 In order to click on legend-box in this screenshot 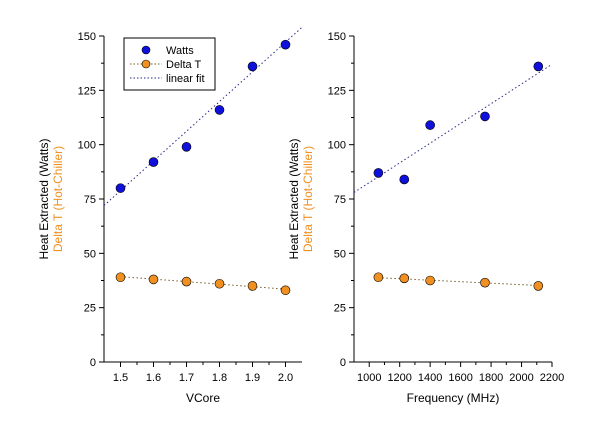, I will do `click(169, 64)`.